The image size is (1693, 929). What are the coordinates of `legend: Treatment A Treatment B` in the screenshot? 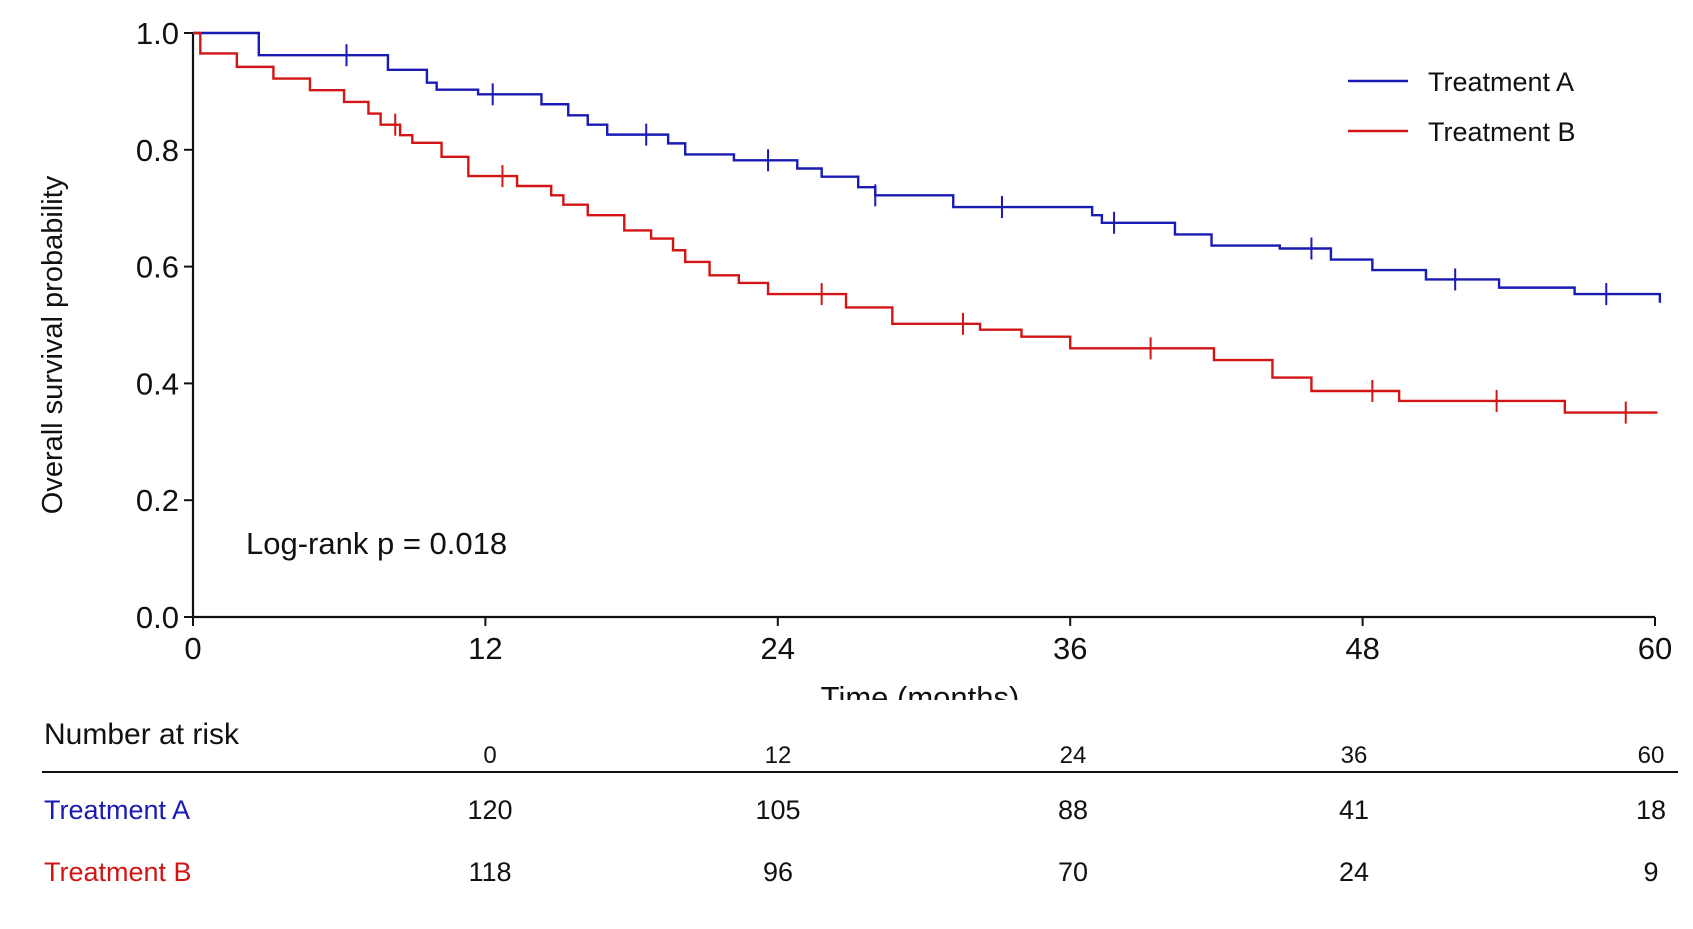 It's located at (1462, 107).